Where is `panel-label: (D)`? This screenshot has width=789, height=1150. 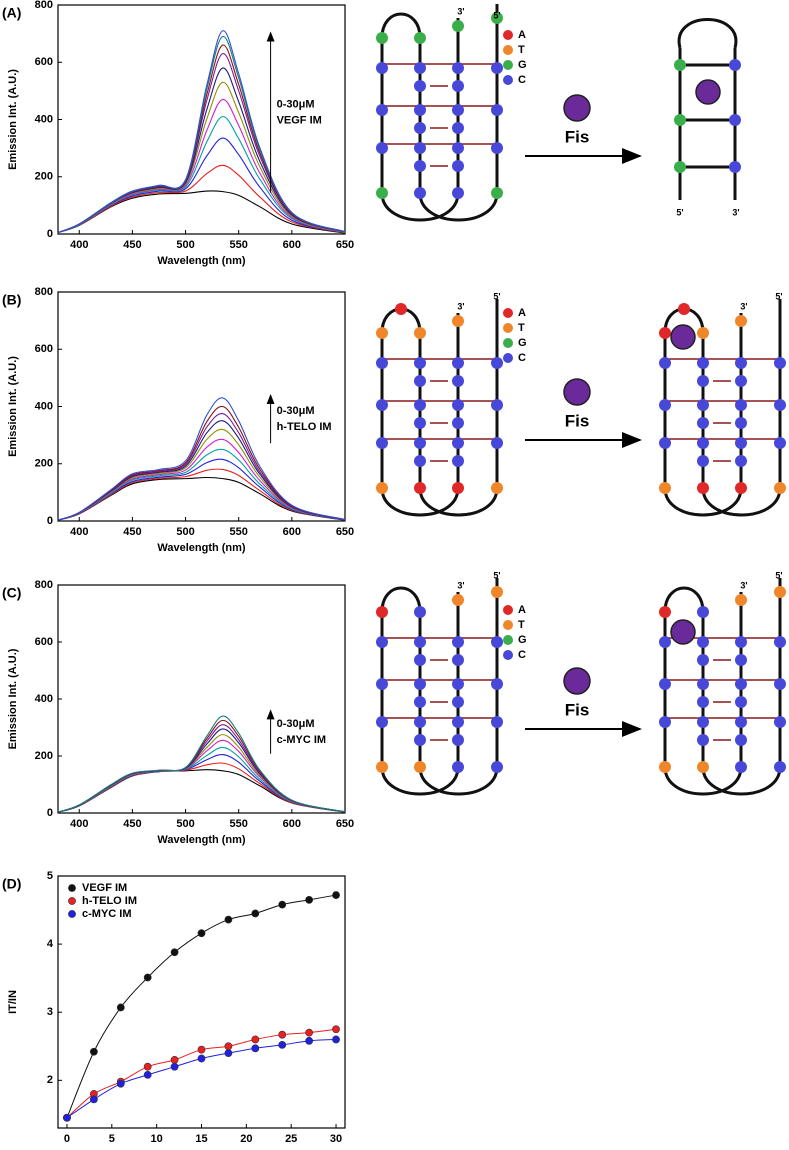
panel-label: (D) is located at coordinates (11, 884).